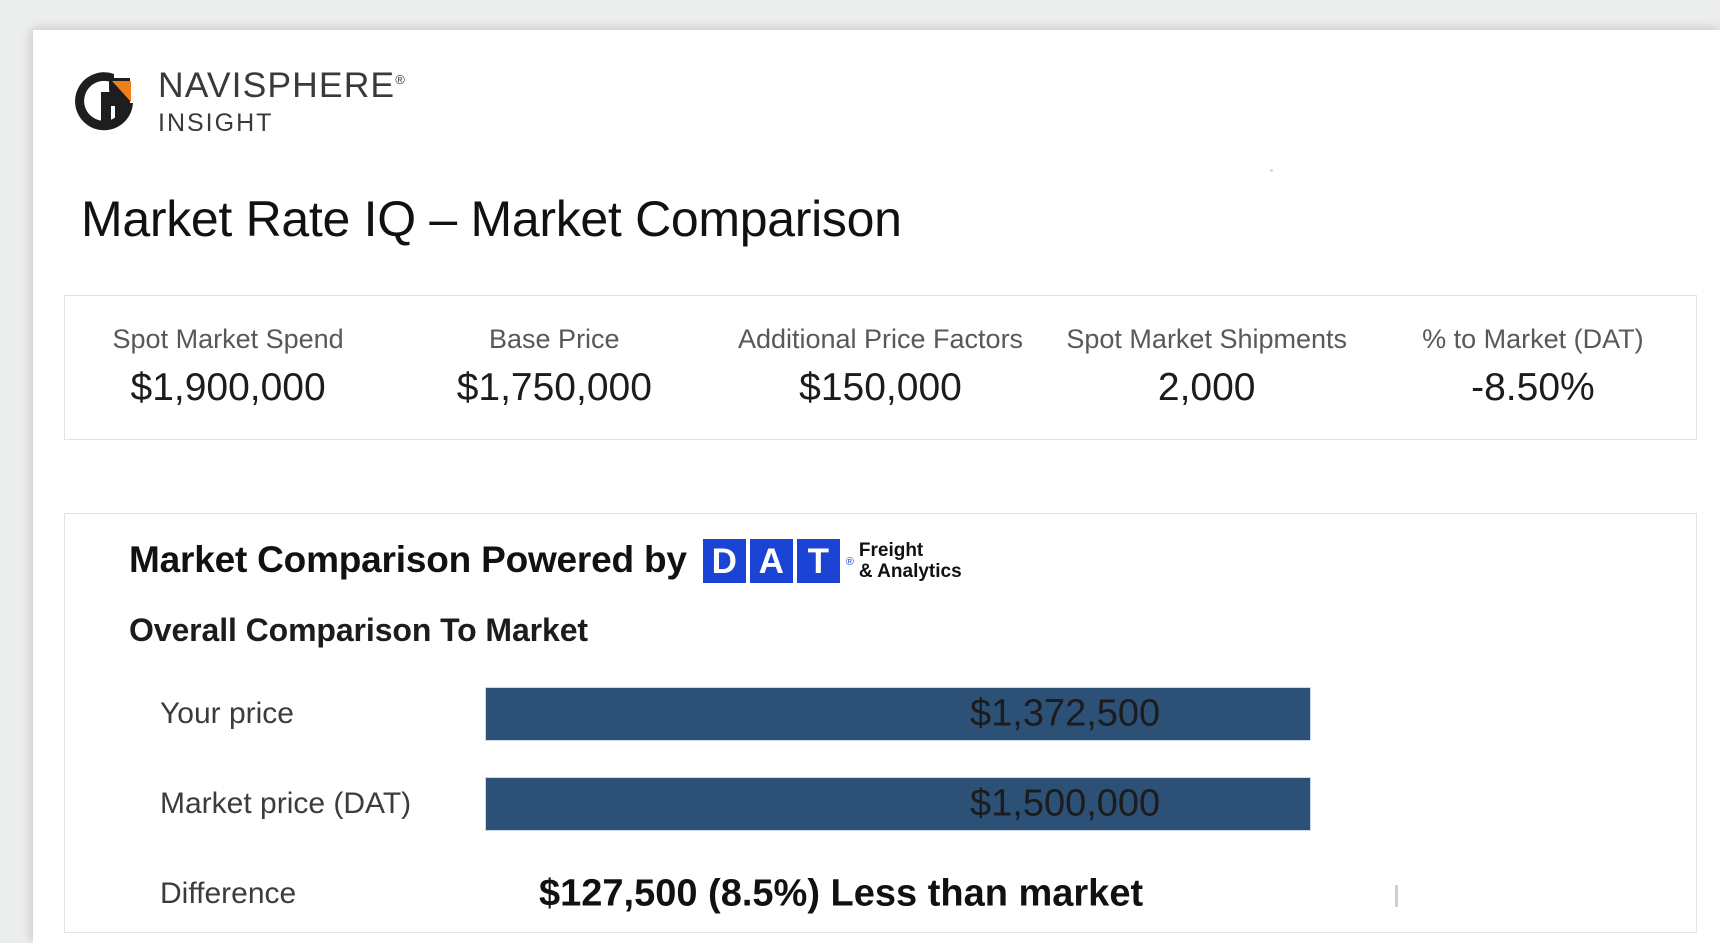 This screenshot has width=1720, height=943. Describe the element at coordinates (1206, 388) in the screenshot. I see `kpi-value: 2,000` at that location.